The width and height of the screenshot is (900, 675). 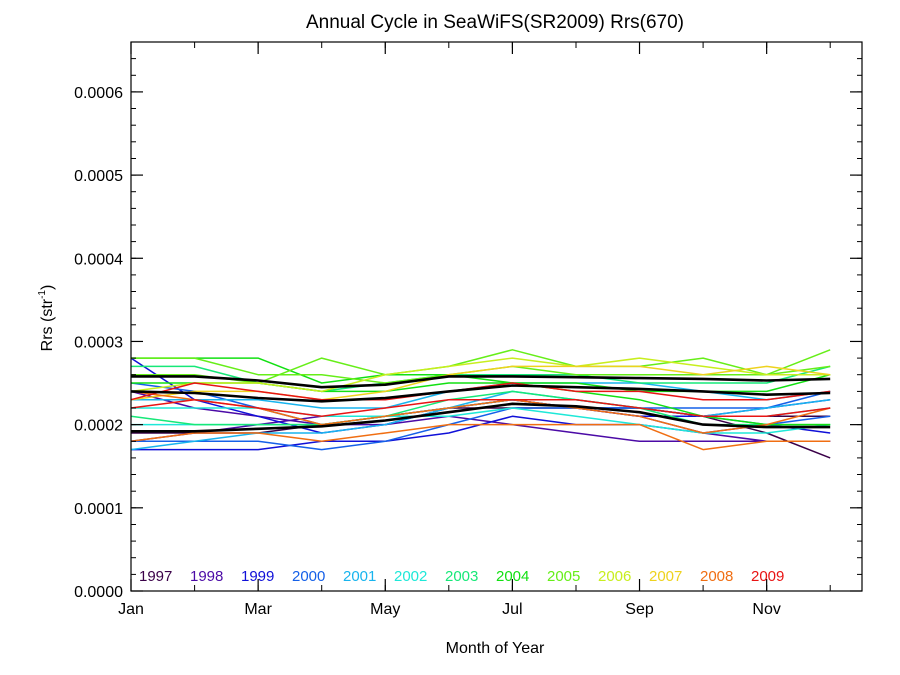 What do you see at coordinates (98, 509) in the screenshot?
I see `y-tick-label: 0.0001` at bounding box center [98, 509].